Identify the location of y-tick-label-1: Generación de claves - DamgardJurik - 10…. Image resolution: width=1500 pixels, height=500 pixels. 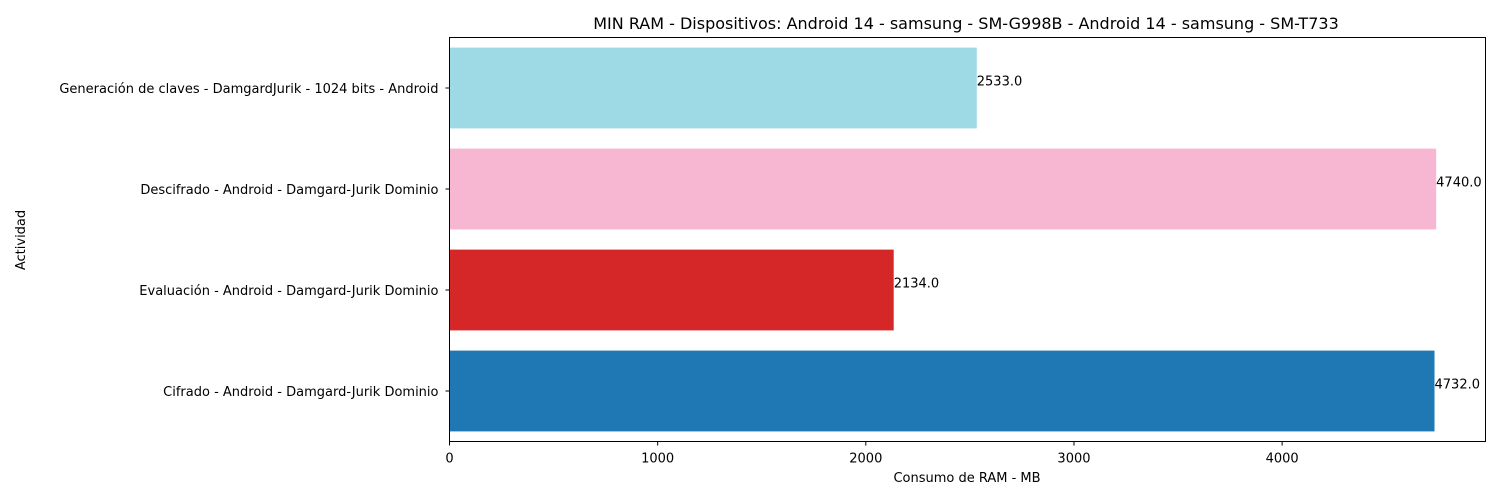
(248, 89).